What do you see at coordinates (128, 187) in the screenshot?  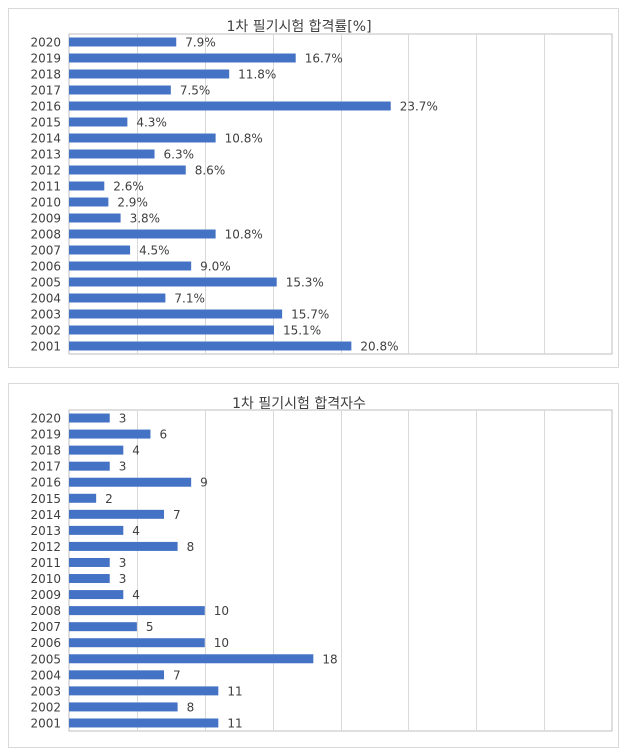 I see `data-label: 2.6%` at bounding box center [128, 187].